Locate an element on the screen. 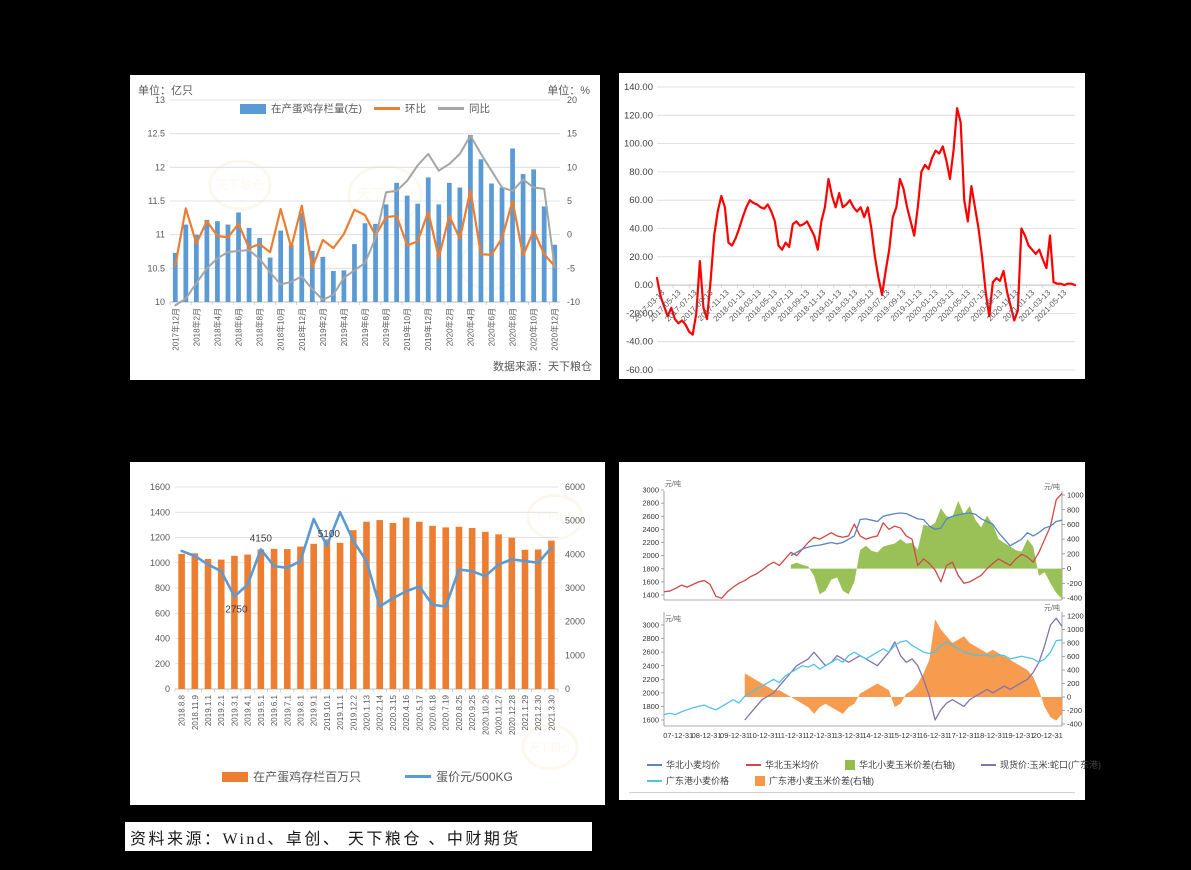  svg-text: 2020.4.16 is located at coordinates (406, 712).